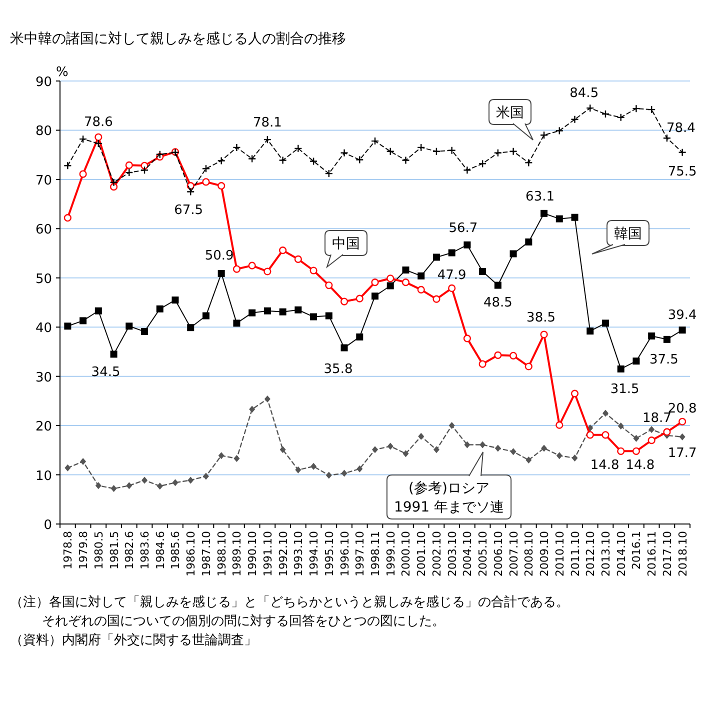 The height and width of the screenshot is (701, 719). Describe the element at coordinates (206, 553) in the screenshot. I see `x-tick-label: 1987.10` at that location.